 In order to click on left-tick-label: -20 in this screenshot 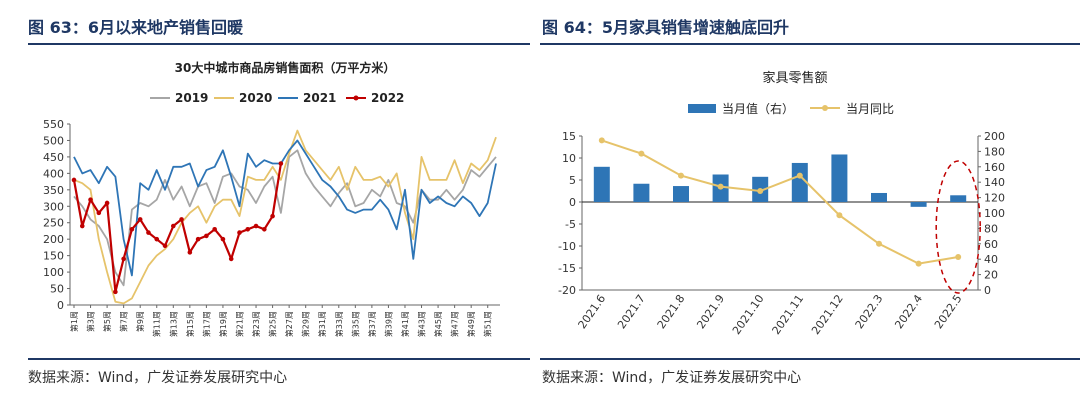, I will do `click(567, 290)`.